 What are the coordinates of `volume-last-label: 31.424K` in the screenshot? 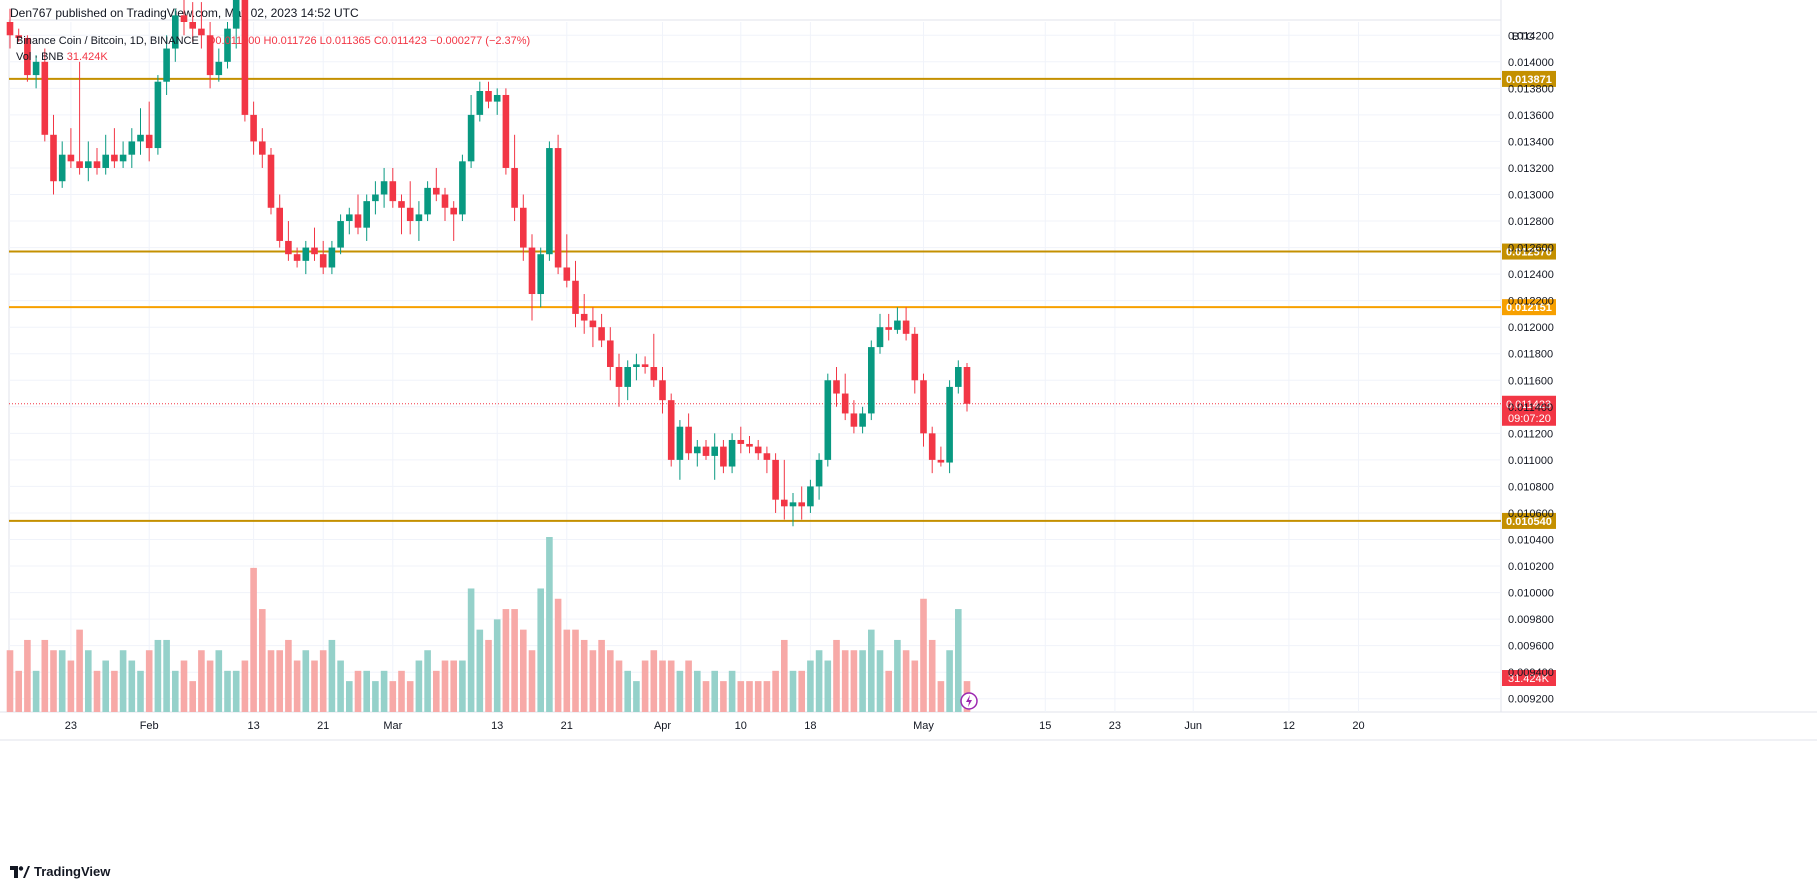 It's located at (1529, 679).